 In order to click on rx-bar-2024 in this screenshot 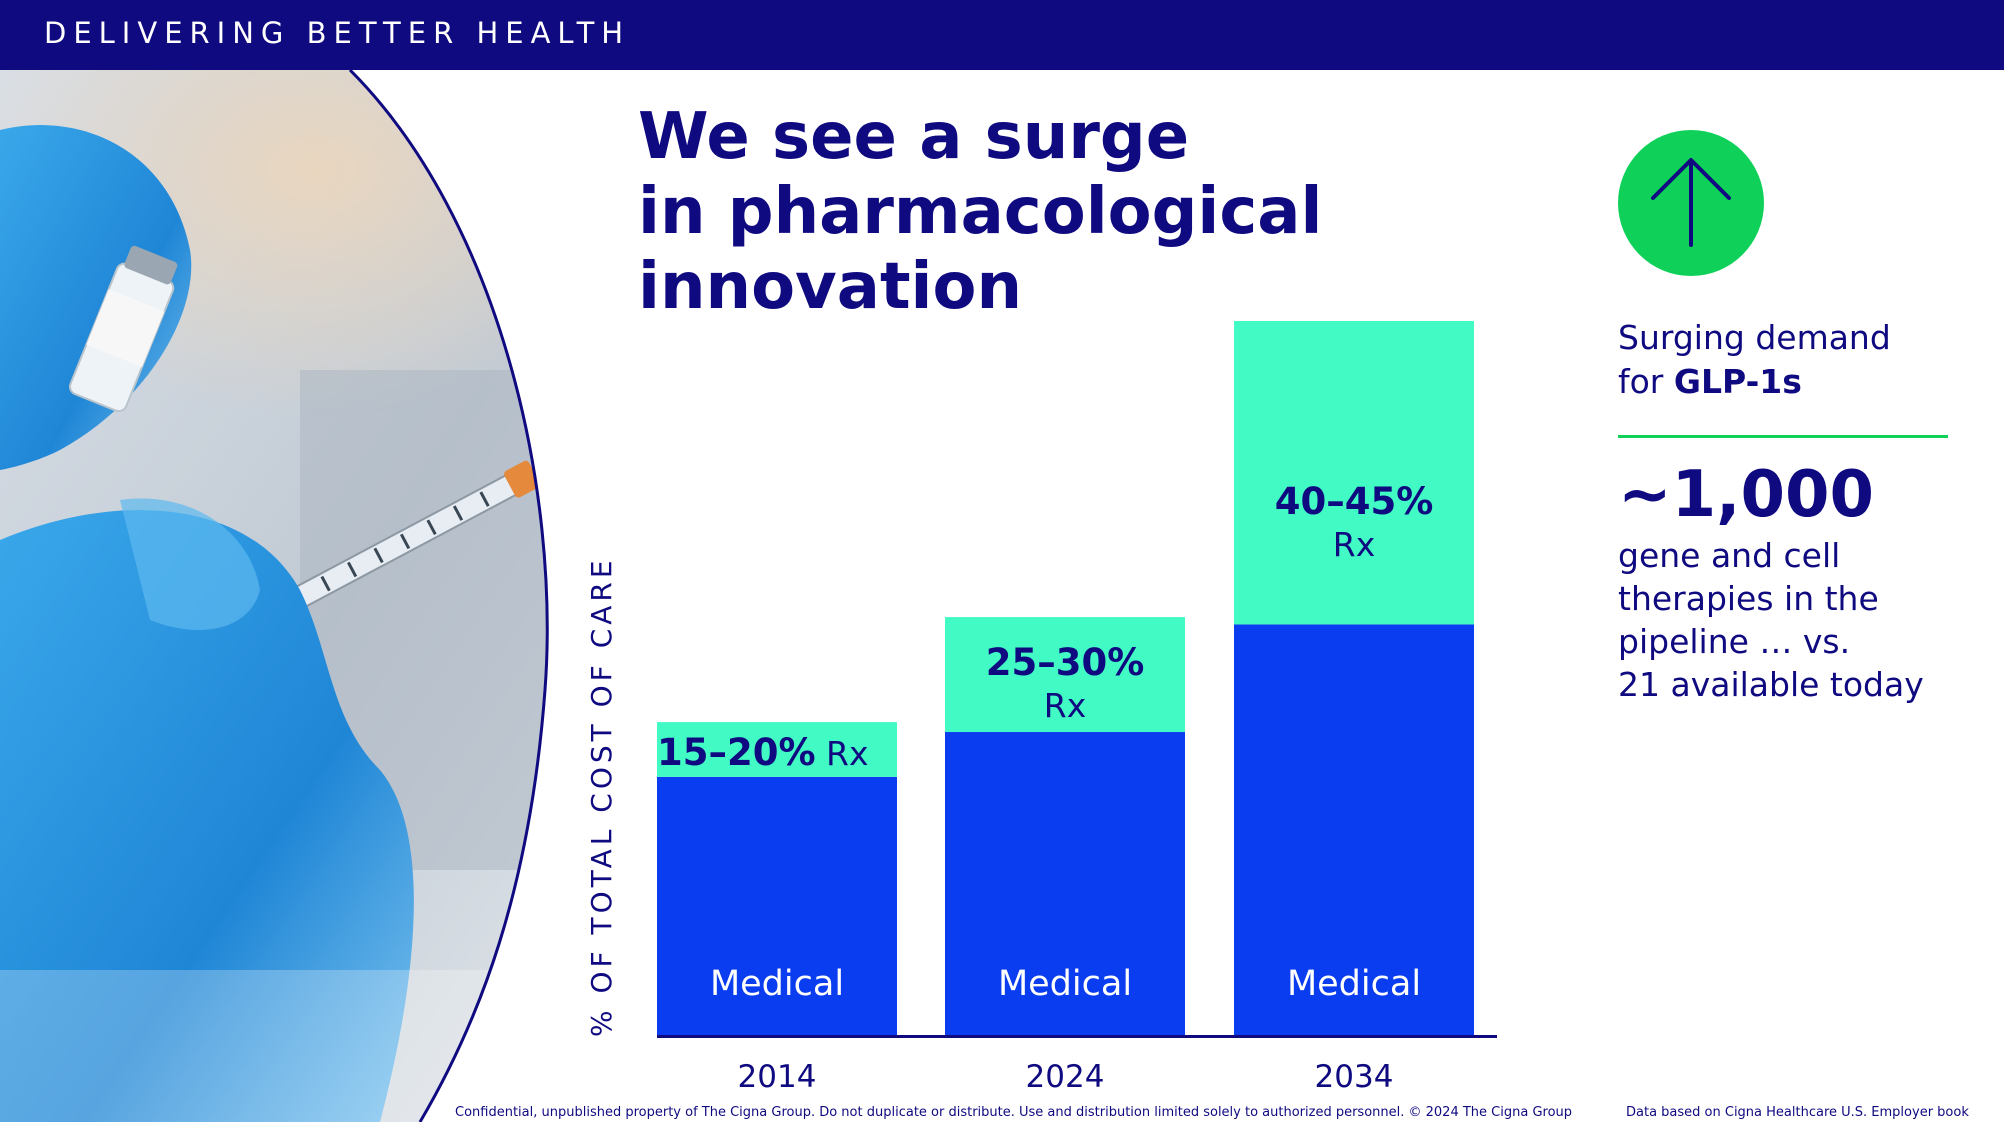, I will do `click(1065, 675)`.